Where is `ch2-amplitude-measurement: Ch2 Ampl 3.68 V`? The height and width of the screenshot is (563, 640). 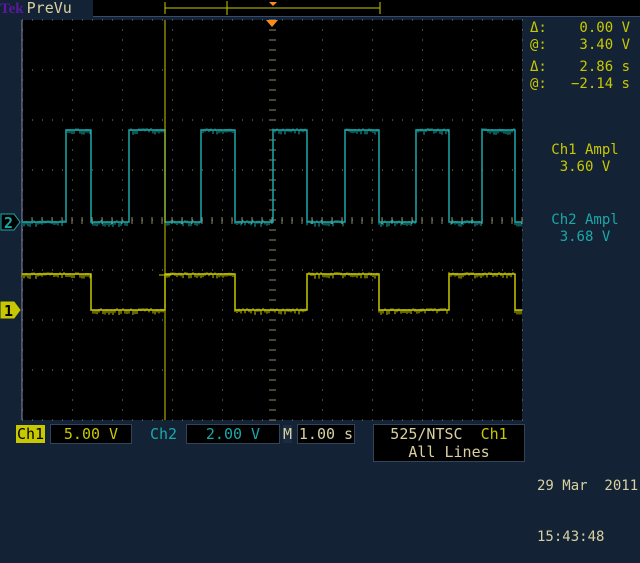
ch2-amplitude-measurement: Ch2 Ampl 3.68 V is located at coordinates (585, 229).